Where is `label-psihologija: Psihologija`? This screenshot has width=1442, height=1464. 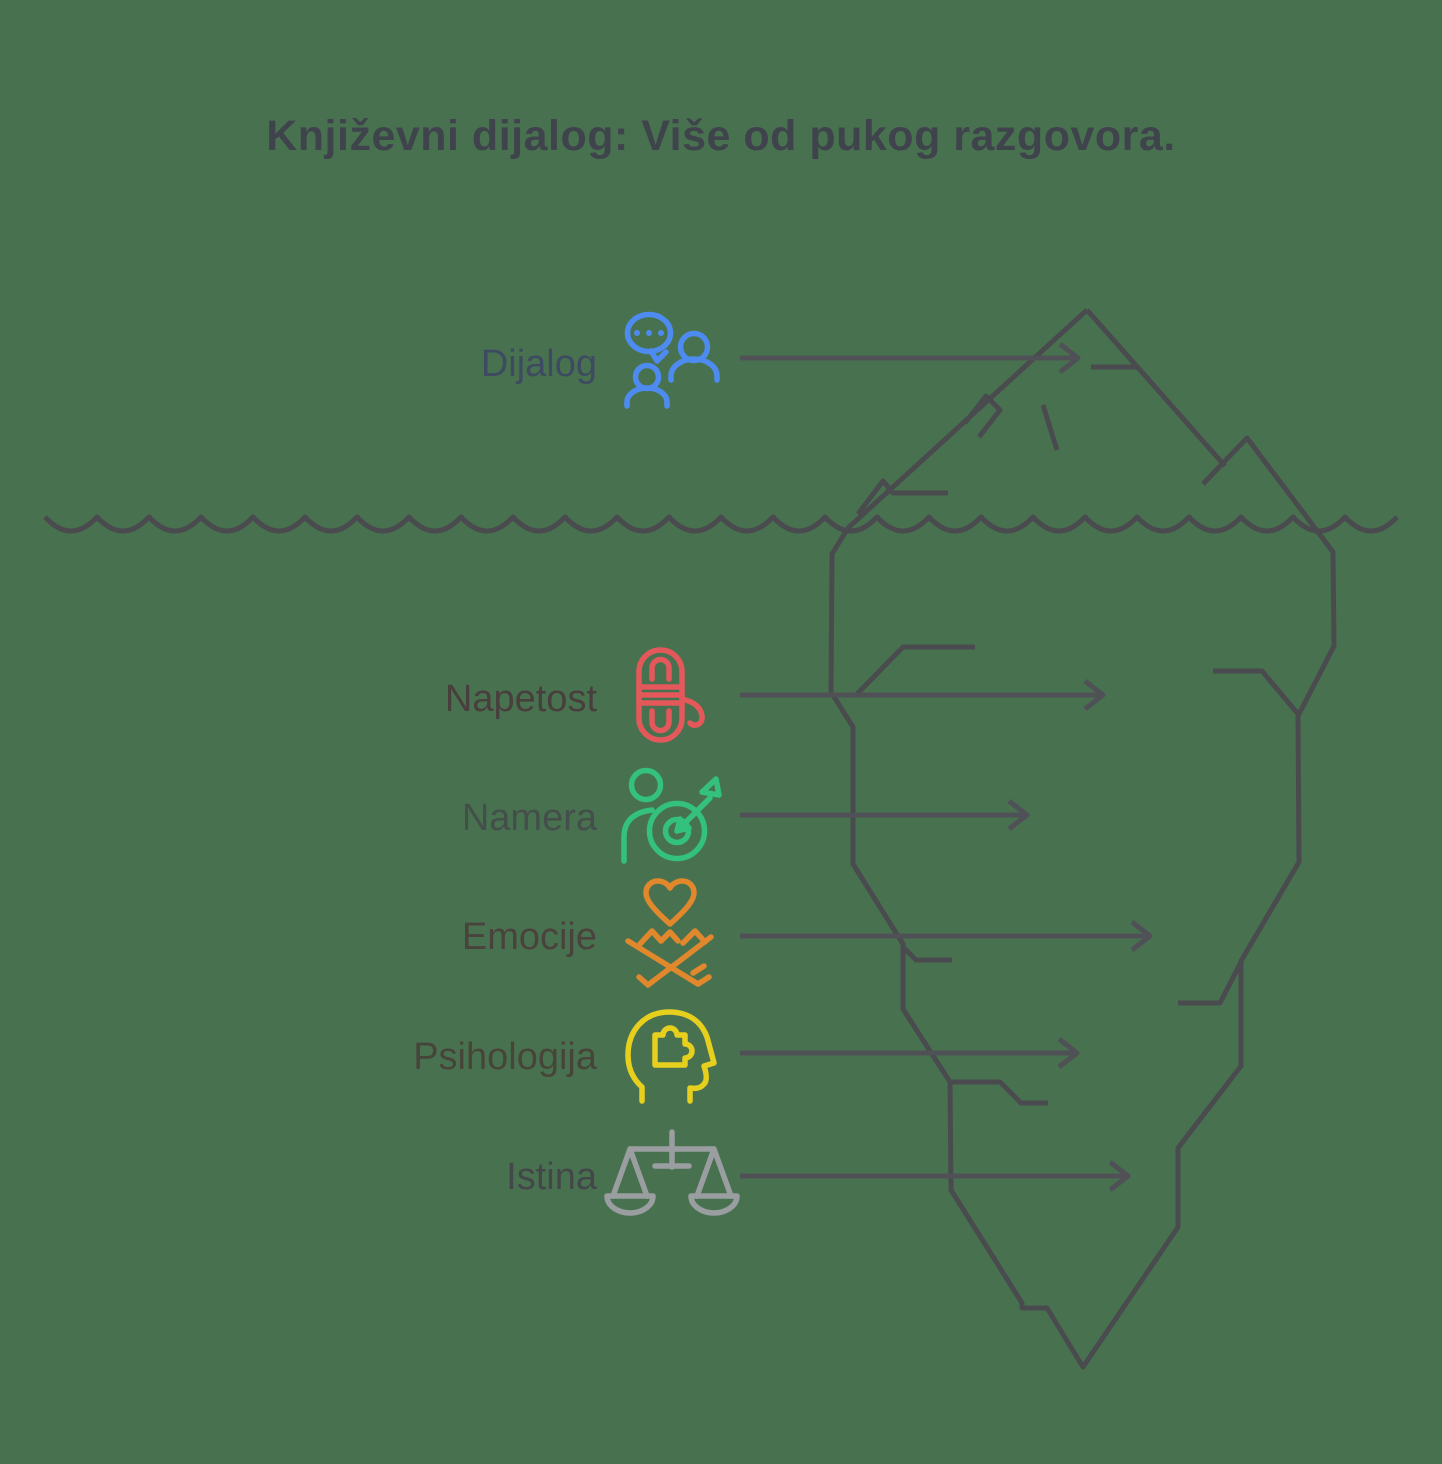 label-psihologija: Psihologija is located at coordinates (505, 1057).